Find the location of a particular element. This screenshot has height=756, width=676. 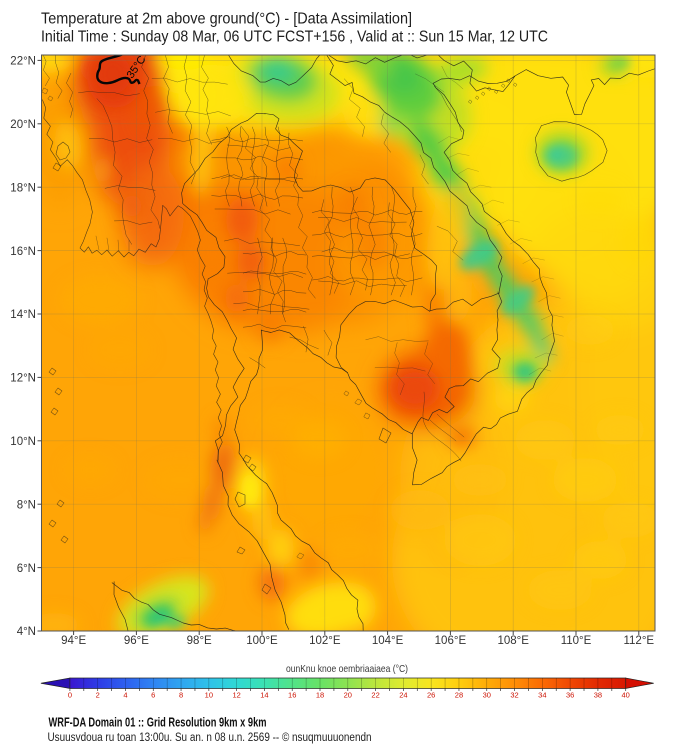

svg-text: 14 is located at coordinates (264, 695).